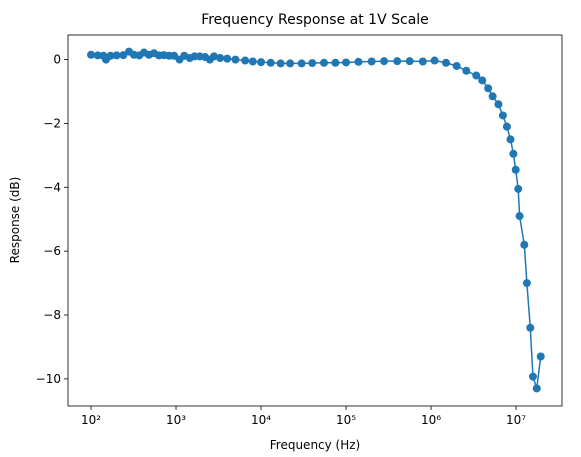  I want to click on x-tick-label: 10², so click(91, 420).